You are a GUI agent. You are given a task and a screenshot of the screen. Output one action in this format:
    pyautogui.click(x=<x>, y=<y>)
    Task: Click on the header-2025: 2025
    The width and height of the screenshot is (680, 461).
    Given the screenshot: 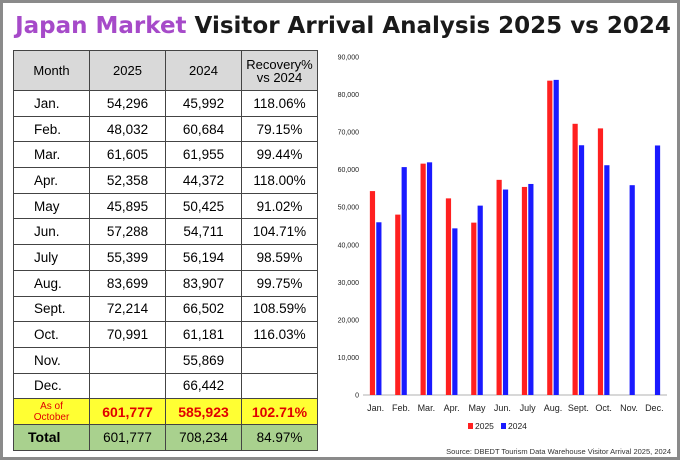 What is the action you would take?
    pyautogui.click(x=127, y=70)
    